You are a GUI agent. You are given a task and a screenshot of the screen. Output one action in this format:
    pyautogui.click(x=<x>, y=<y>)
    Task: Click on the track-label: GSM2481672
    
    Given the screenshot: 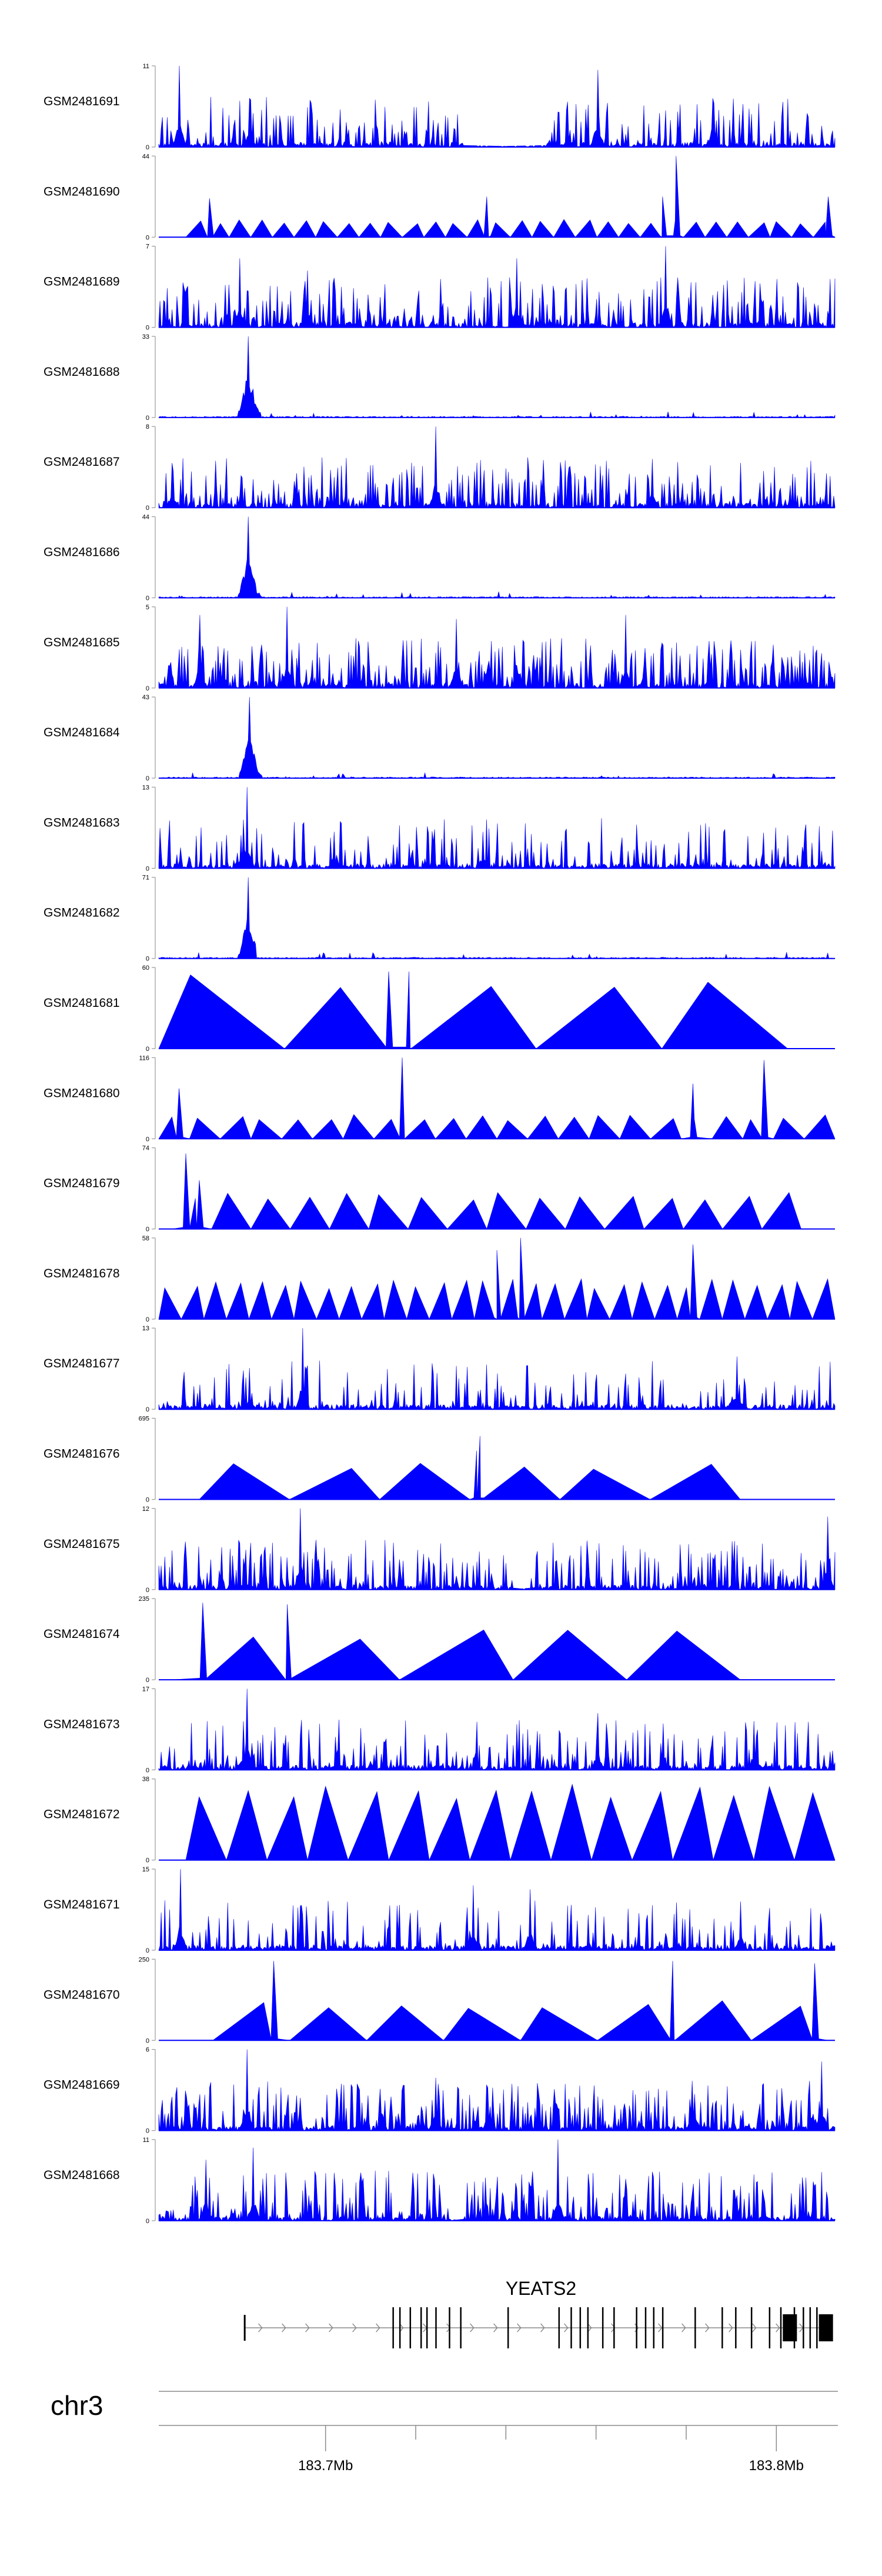 What is the action you would take?
    pyautogui.click(x=82, y=1814)
    